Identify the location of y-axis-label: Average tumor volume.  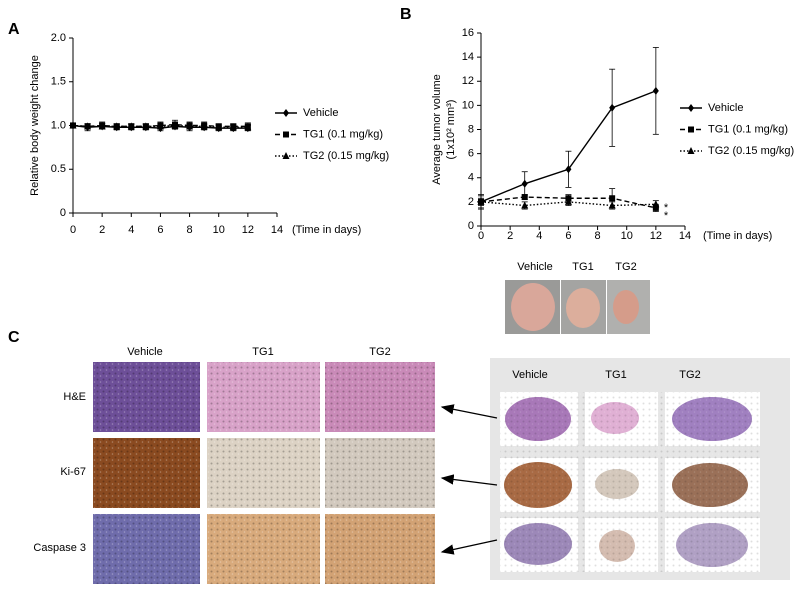
(437, 129).